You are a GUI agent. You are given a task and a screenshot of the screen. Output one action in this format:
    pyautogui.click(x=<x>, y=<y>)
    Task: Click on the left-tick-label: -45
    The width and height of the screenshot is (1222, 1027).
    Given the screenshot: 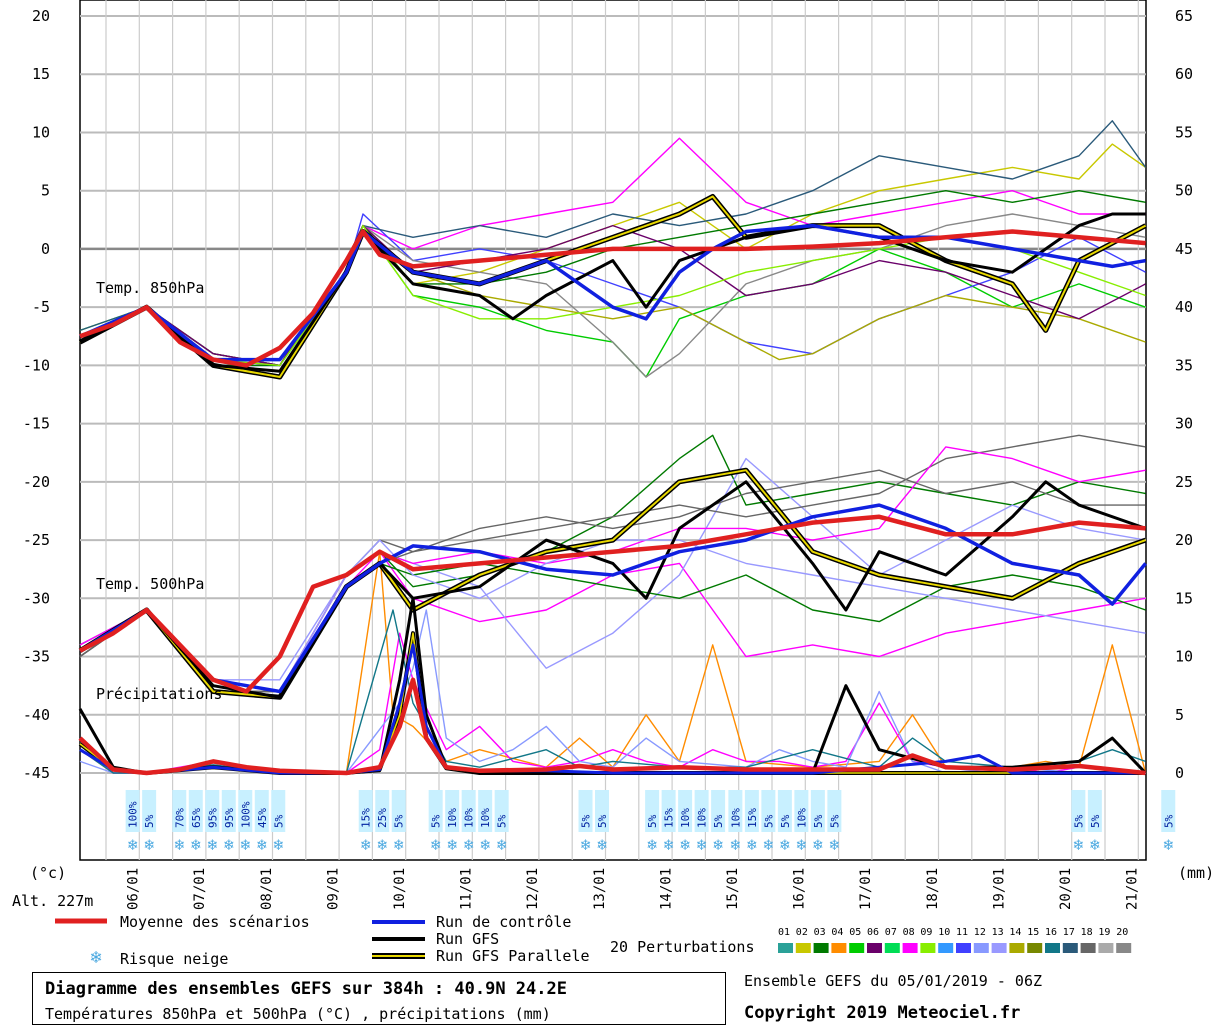 What is the action you would take?
    pyautogui.click(x=36, y=773)
    